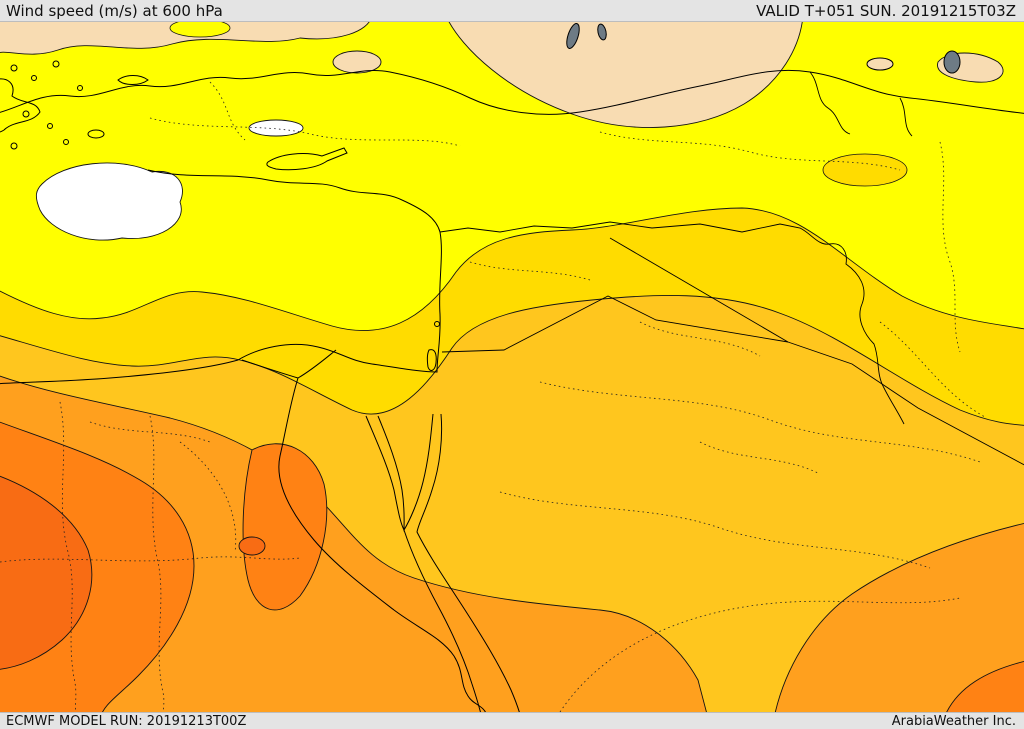 Image resolution: width=1024 pixels, height=729 pixels. What do you see at coordinates (952, 62) in the screenshot?
I see `lake-urmia` at bounding box center [952, 62].